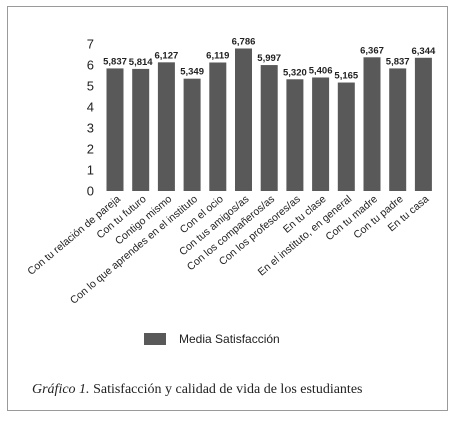  What do you see at coordinates (155, 339) in the screenshot?
I see `legend-swatch` at bounding box center [155, 339].